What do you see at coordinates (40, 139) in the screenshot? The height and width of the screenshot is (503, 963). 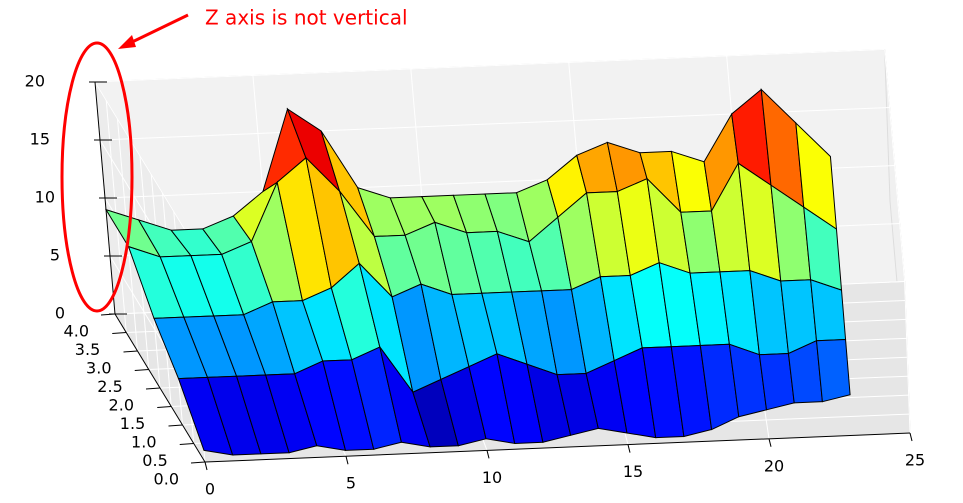 I see `z-tick-label: 15` at bounding box center [40, 139].